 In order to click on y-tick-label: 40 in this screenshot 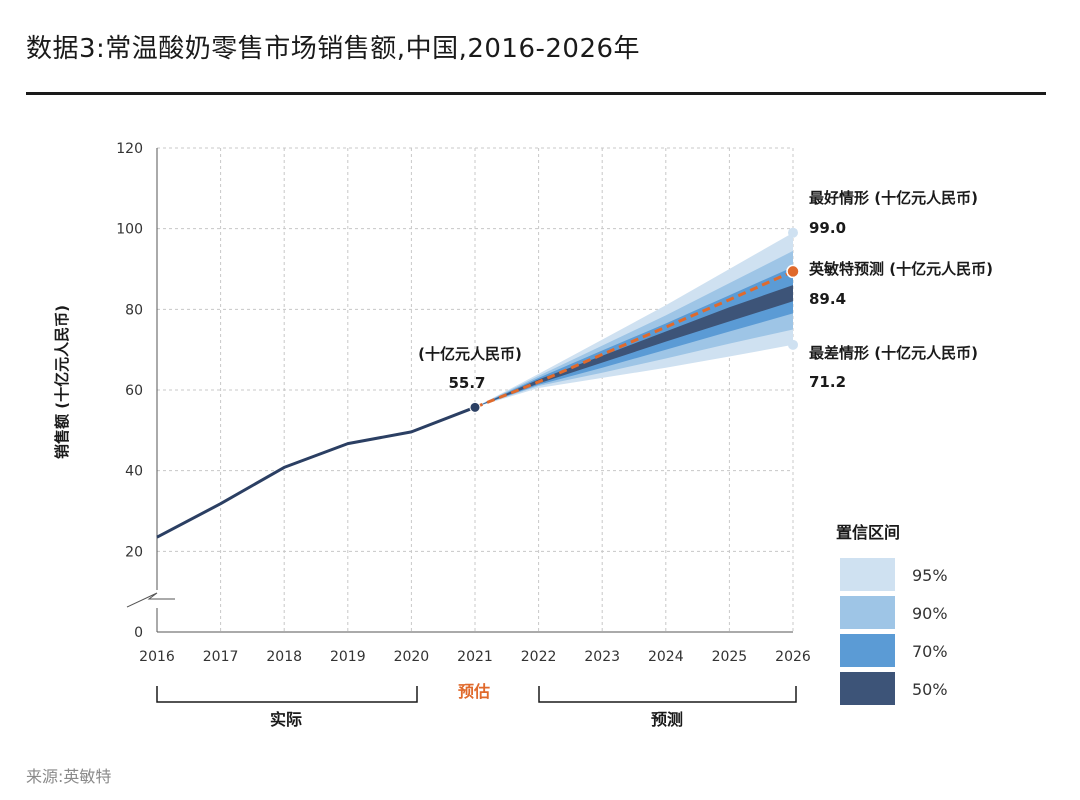, I will do `click(134, 472)`.